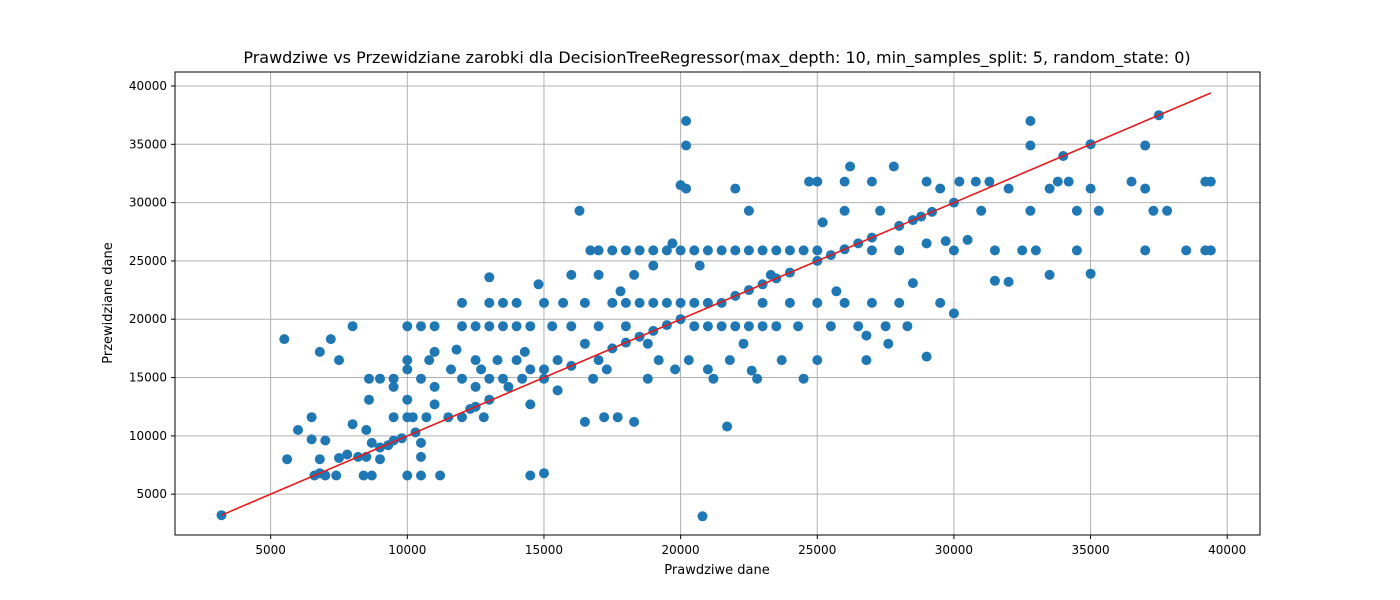  I want to click on x-tick-label: 15000, so click(544, 550).